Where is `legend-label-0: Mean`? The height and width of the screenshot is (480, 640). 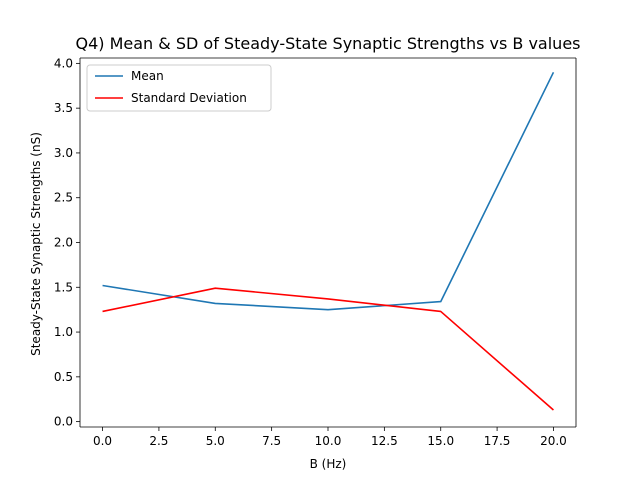
legend-label-0: Mean is located at coordinates (147, 76).